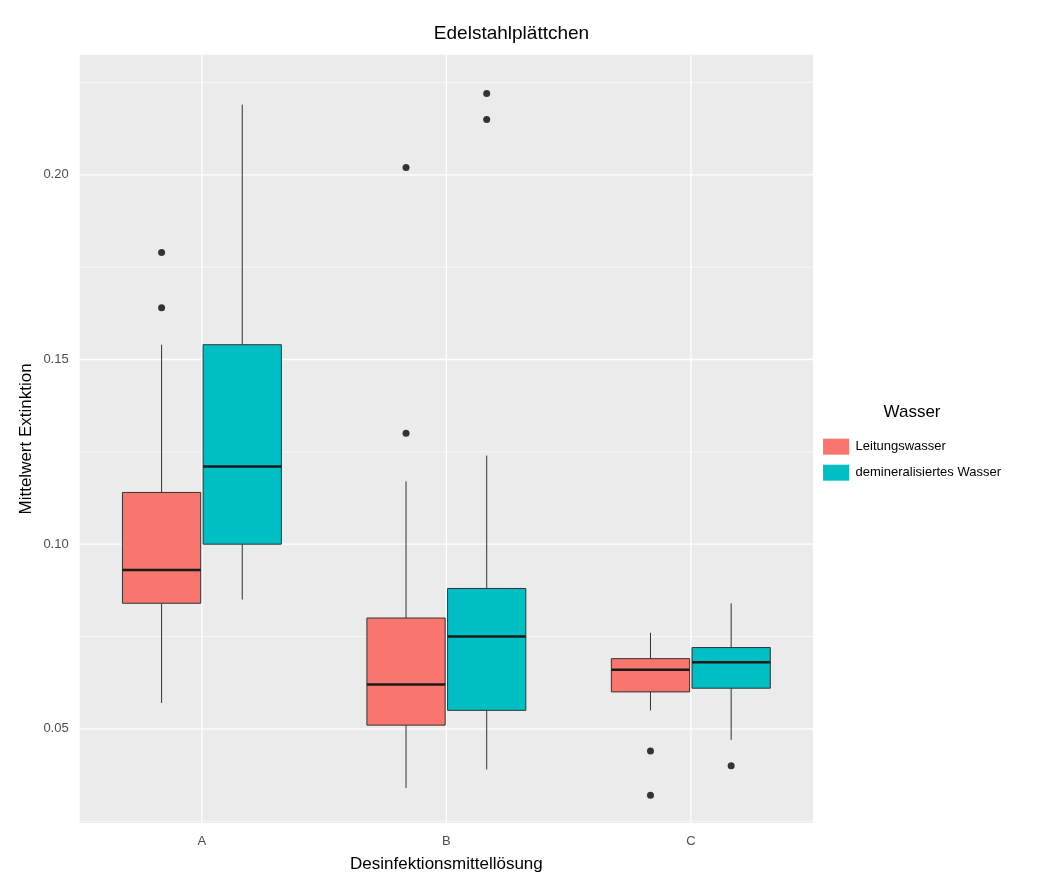 This screenshot has width=1037, height=895. Describe the element at coordinates (56, 728) in the screenshot. I see `y-tick-label: 0.05` at that location.